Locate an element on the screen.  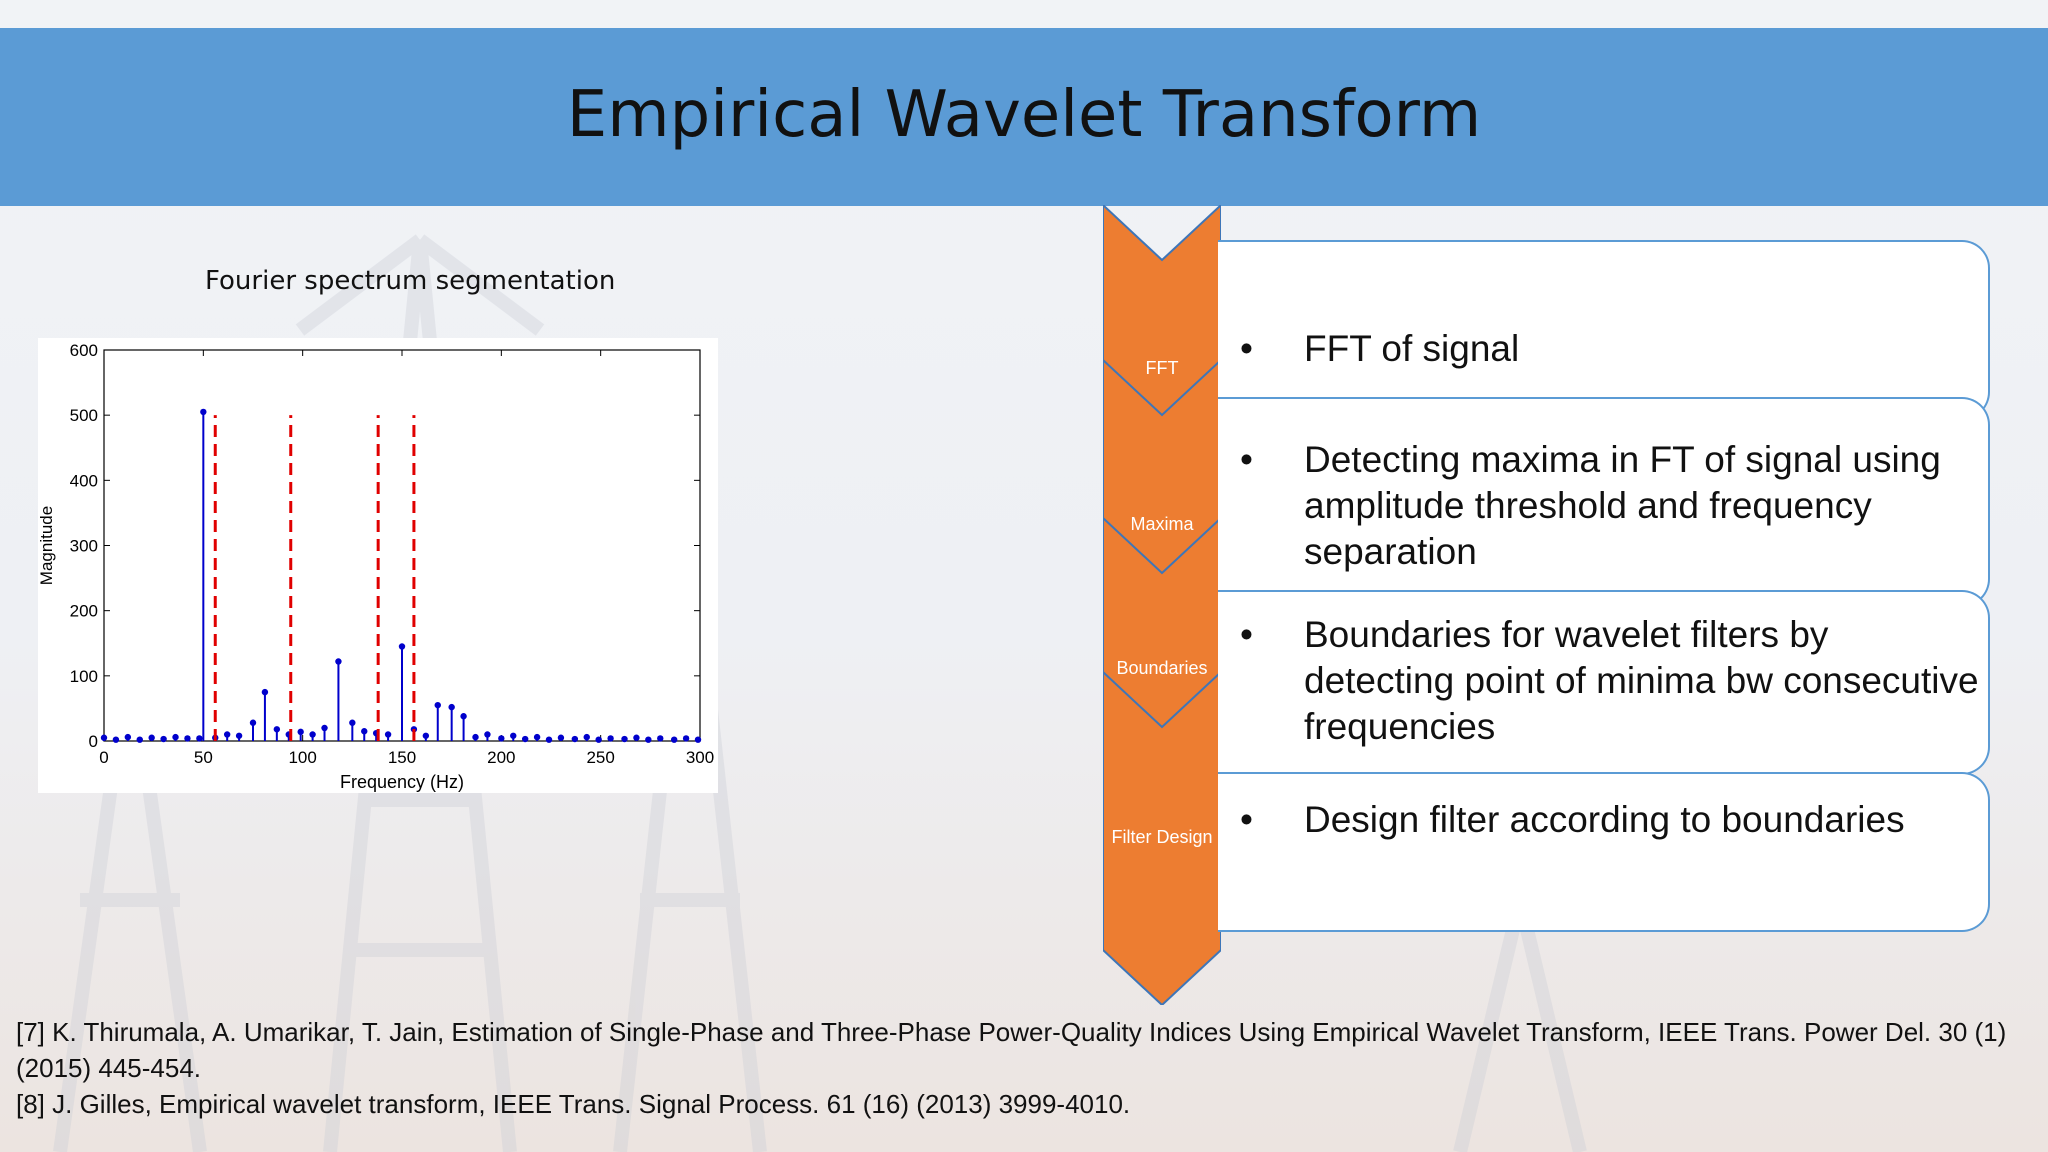
y-tick-label: 500 is located at coordinates (84, 415).